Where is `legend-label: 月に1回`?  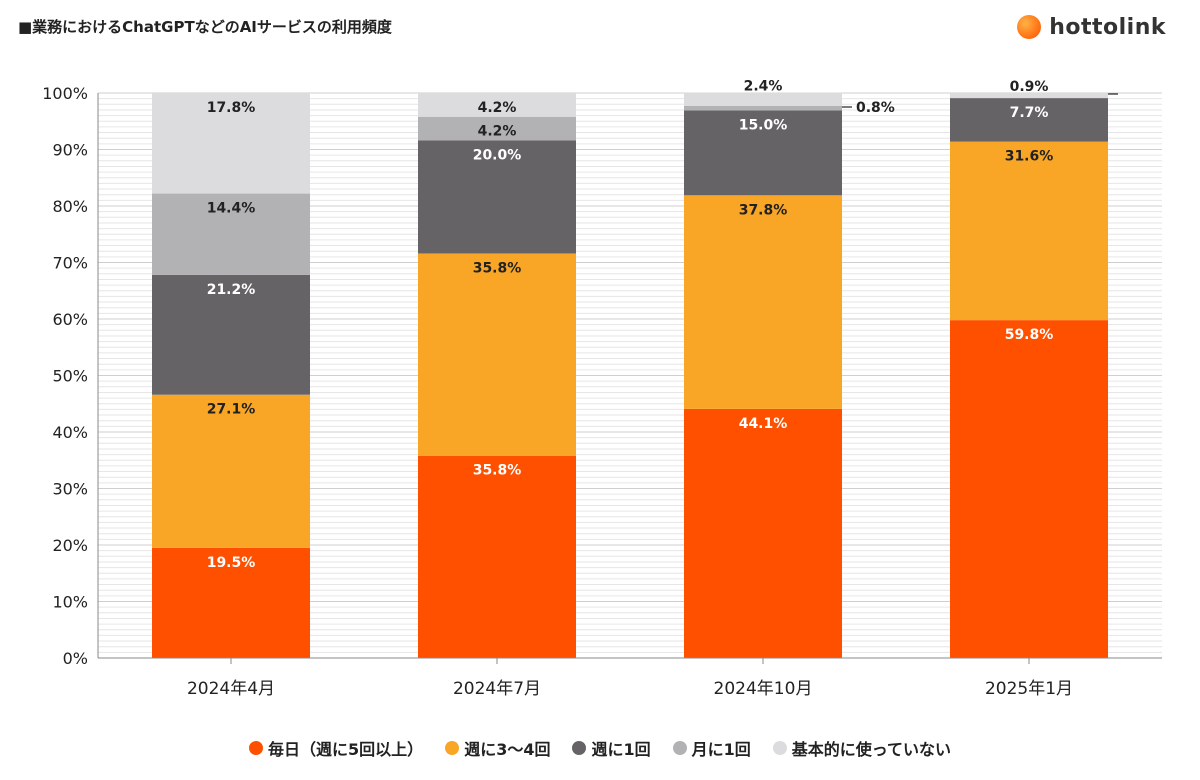 legend-label: 月に1回 is located at coordinates (721, 749).